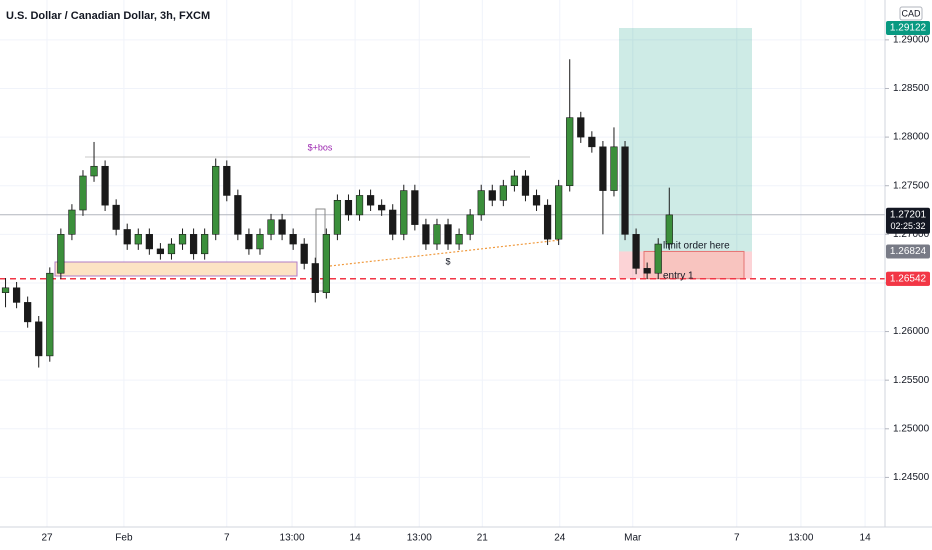 The width and height of the screenshot is (932, 550). I want to click on price-label: 1.29122, so click(908, 28).